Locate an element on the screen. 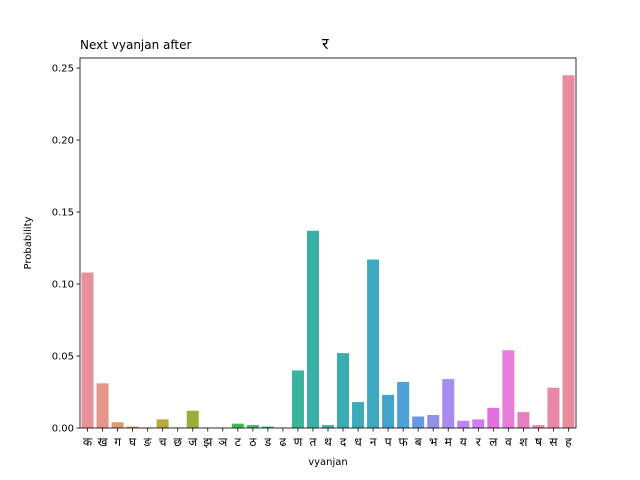 The width and height of the screenshot is (640, 480). y-tick-label: 0.10 is located at coordinates (63, 285).